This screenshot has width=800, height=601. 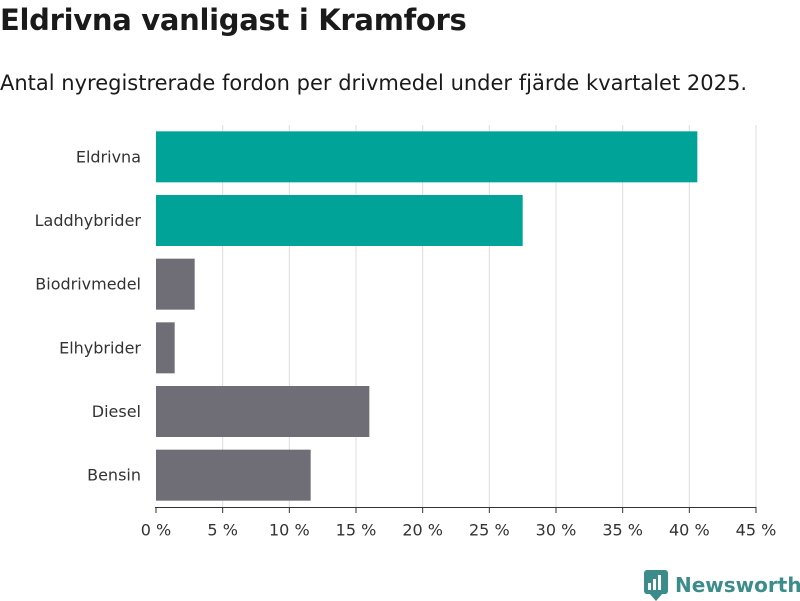 I want to click on category-label: Bensin, so click(x=114, y=475).